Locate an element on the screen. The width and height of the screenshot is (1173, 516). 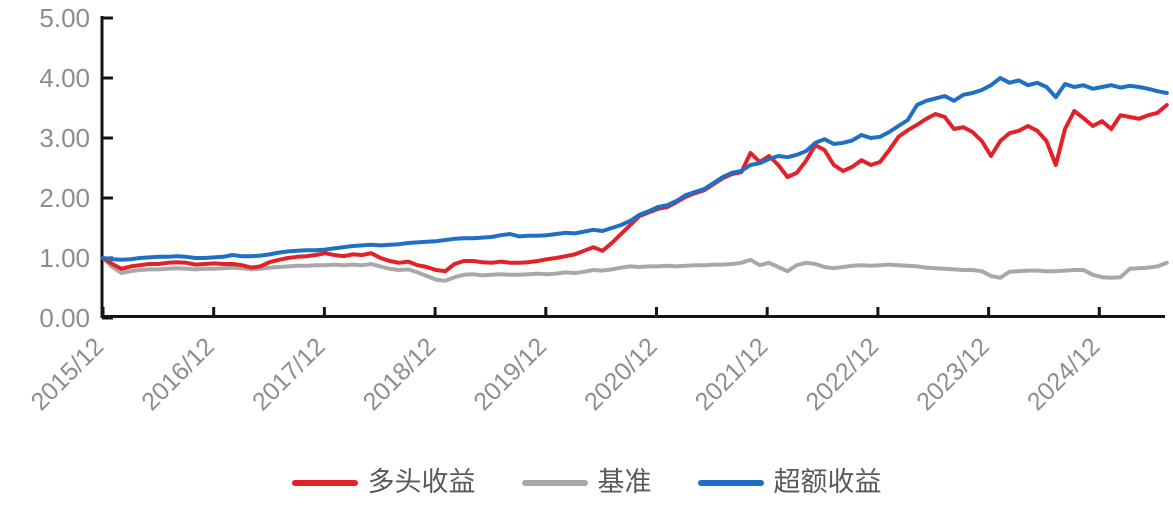
x-axis-tick-label: 2015/12 is located at coordinates (68, 374).